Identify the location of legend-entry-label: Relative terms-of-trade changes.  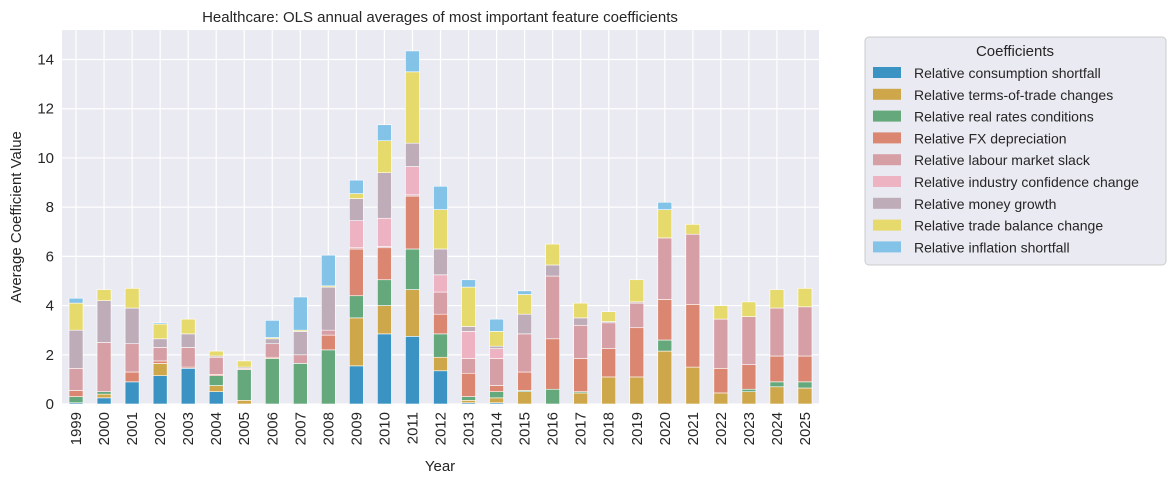
(1013, 95).